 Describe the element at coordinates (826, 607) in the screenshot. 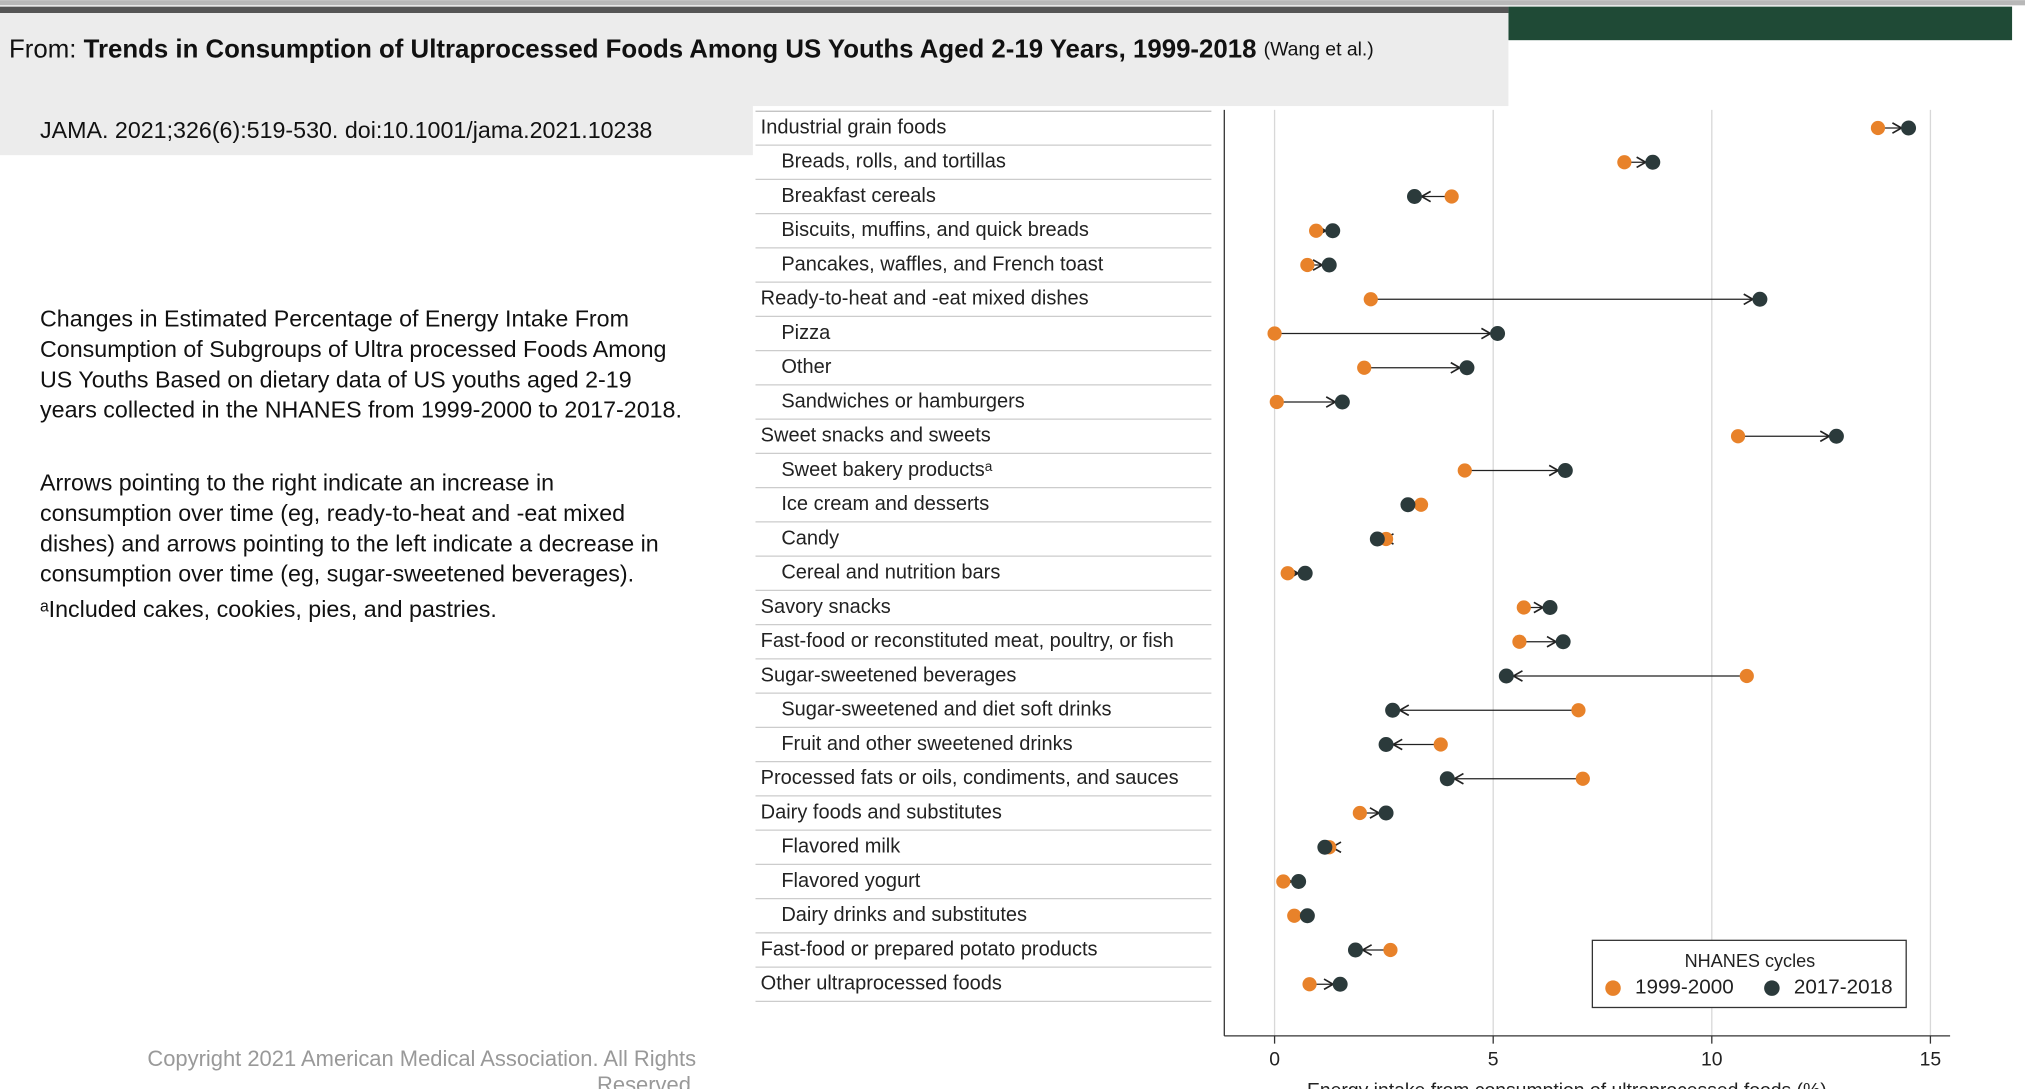

I see `category-label: Savory snacks` at that location.